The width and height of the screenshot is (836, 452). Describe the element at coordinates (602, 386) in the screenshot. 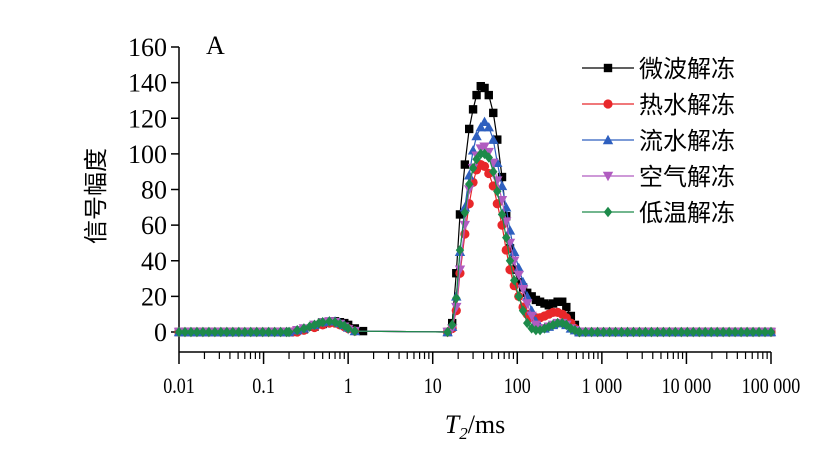

I see `x-tick-label: 1 000` at that location.